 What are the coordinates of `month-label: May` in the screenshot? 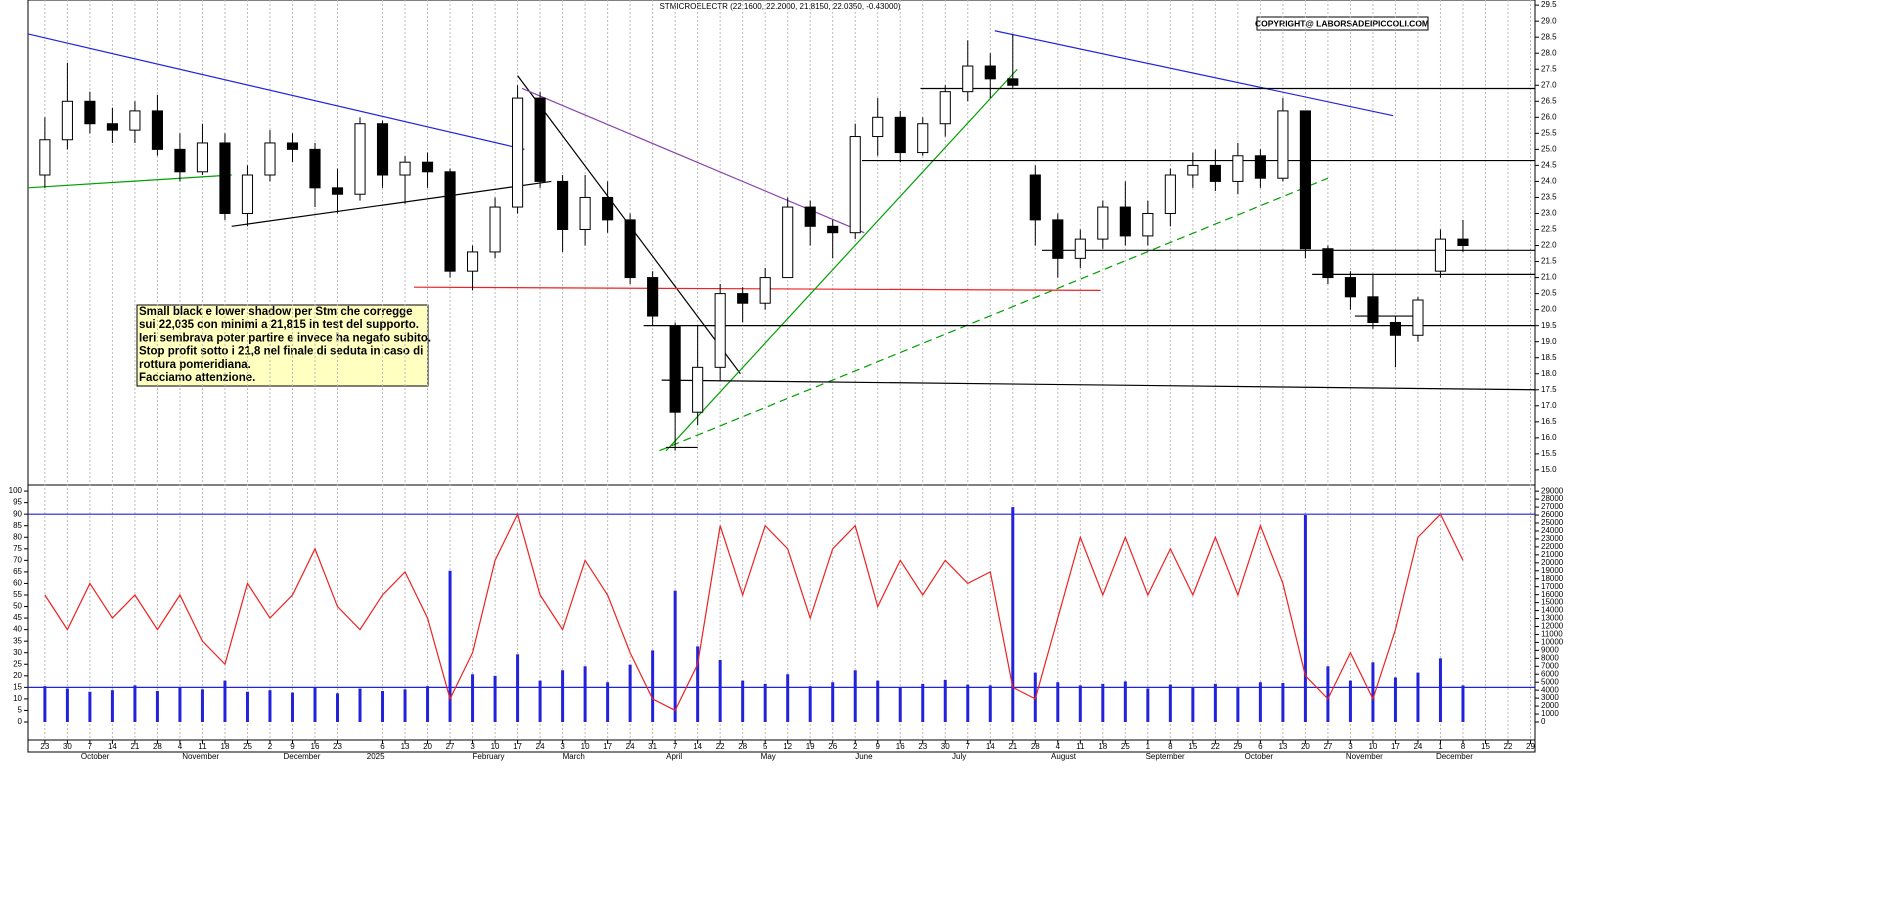 It's located at (768, 756).